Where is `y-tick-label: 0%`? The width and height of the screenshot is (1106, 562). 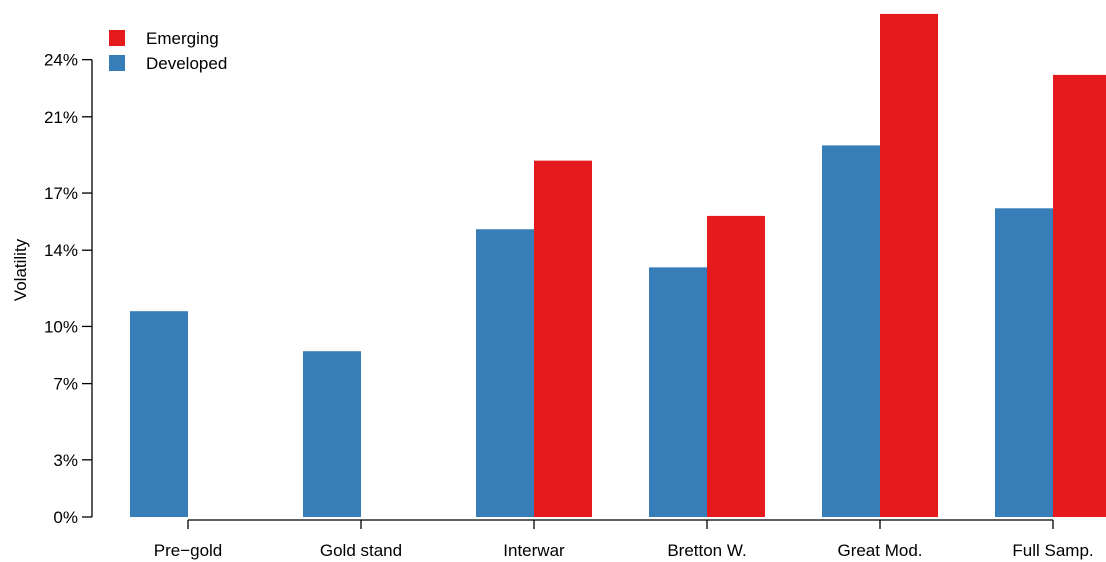
y-tick-label: 0% is located at coordinates (65, 517).